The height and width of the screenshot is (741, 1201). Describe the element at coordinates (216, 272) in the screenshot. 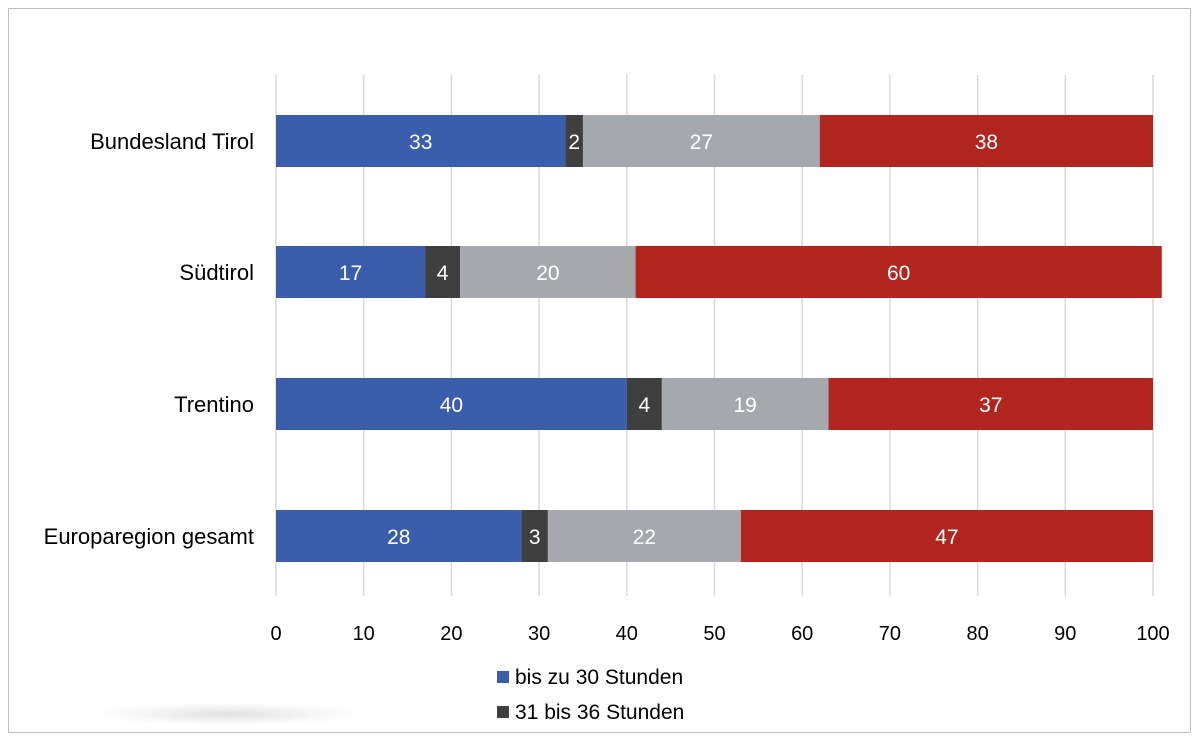

I see `category-label: Südtirol` at that location.